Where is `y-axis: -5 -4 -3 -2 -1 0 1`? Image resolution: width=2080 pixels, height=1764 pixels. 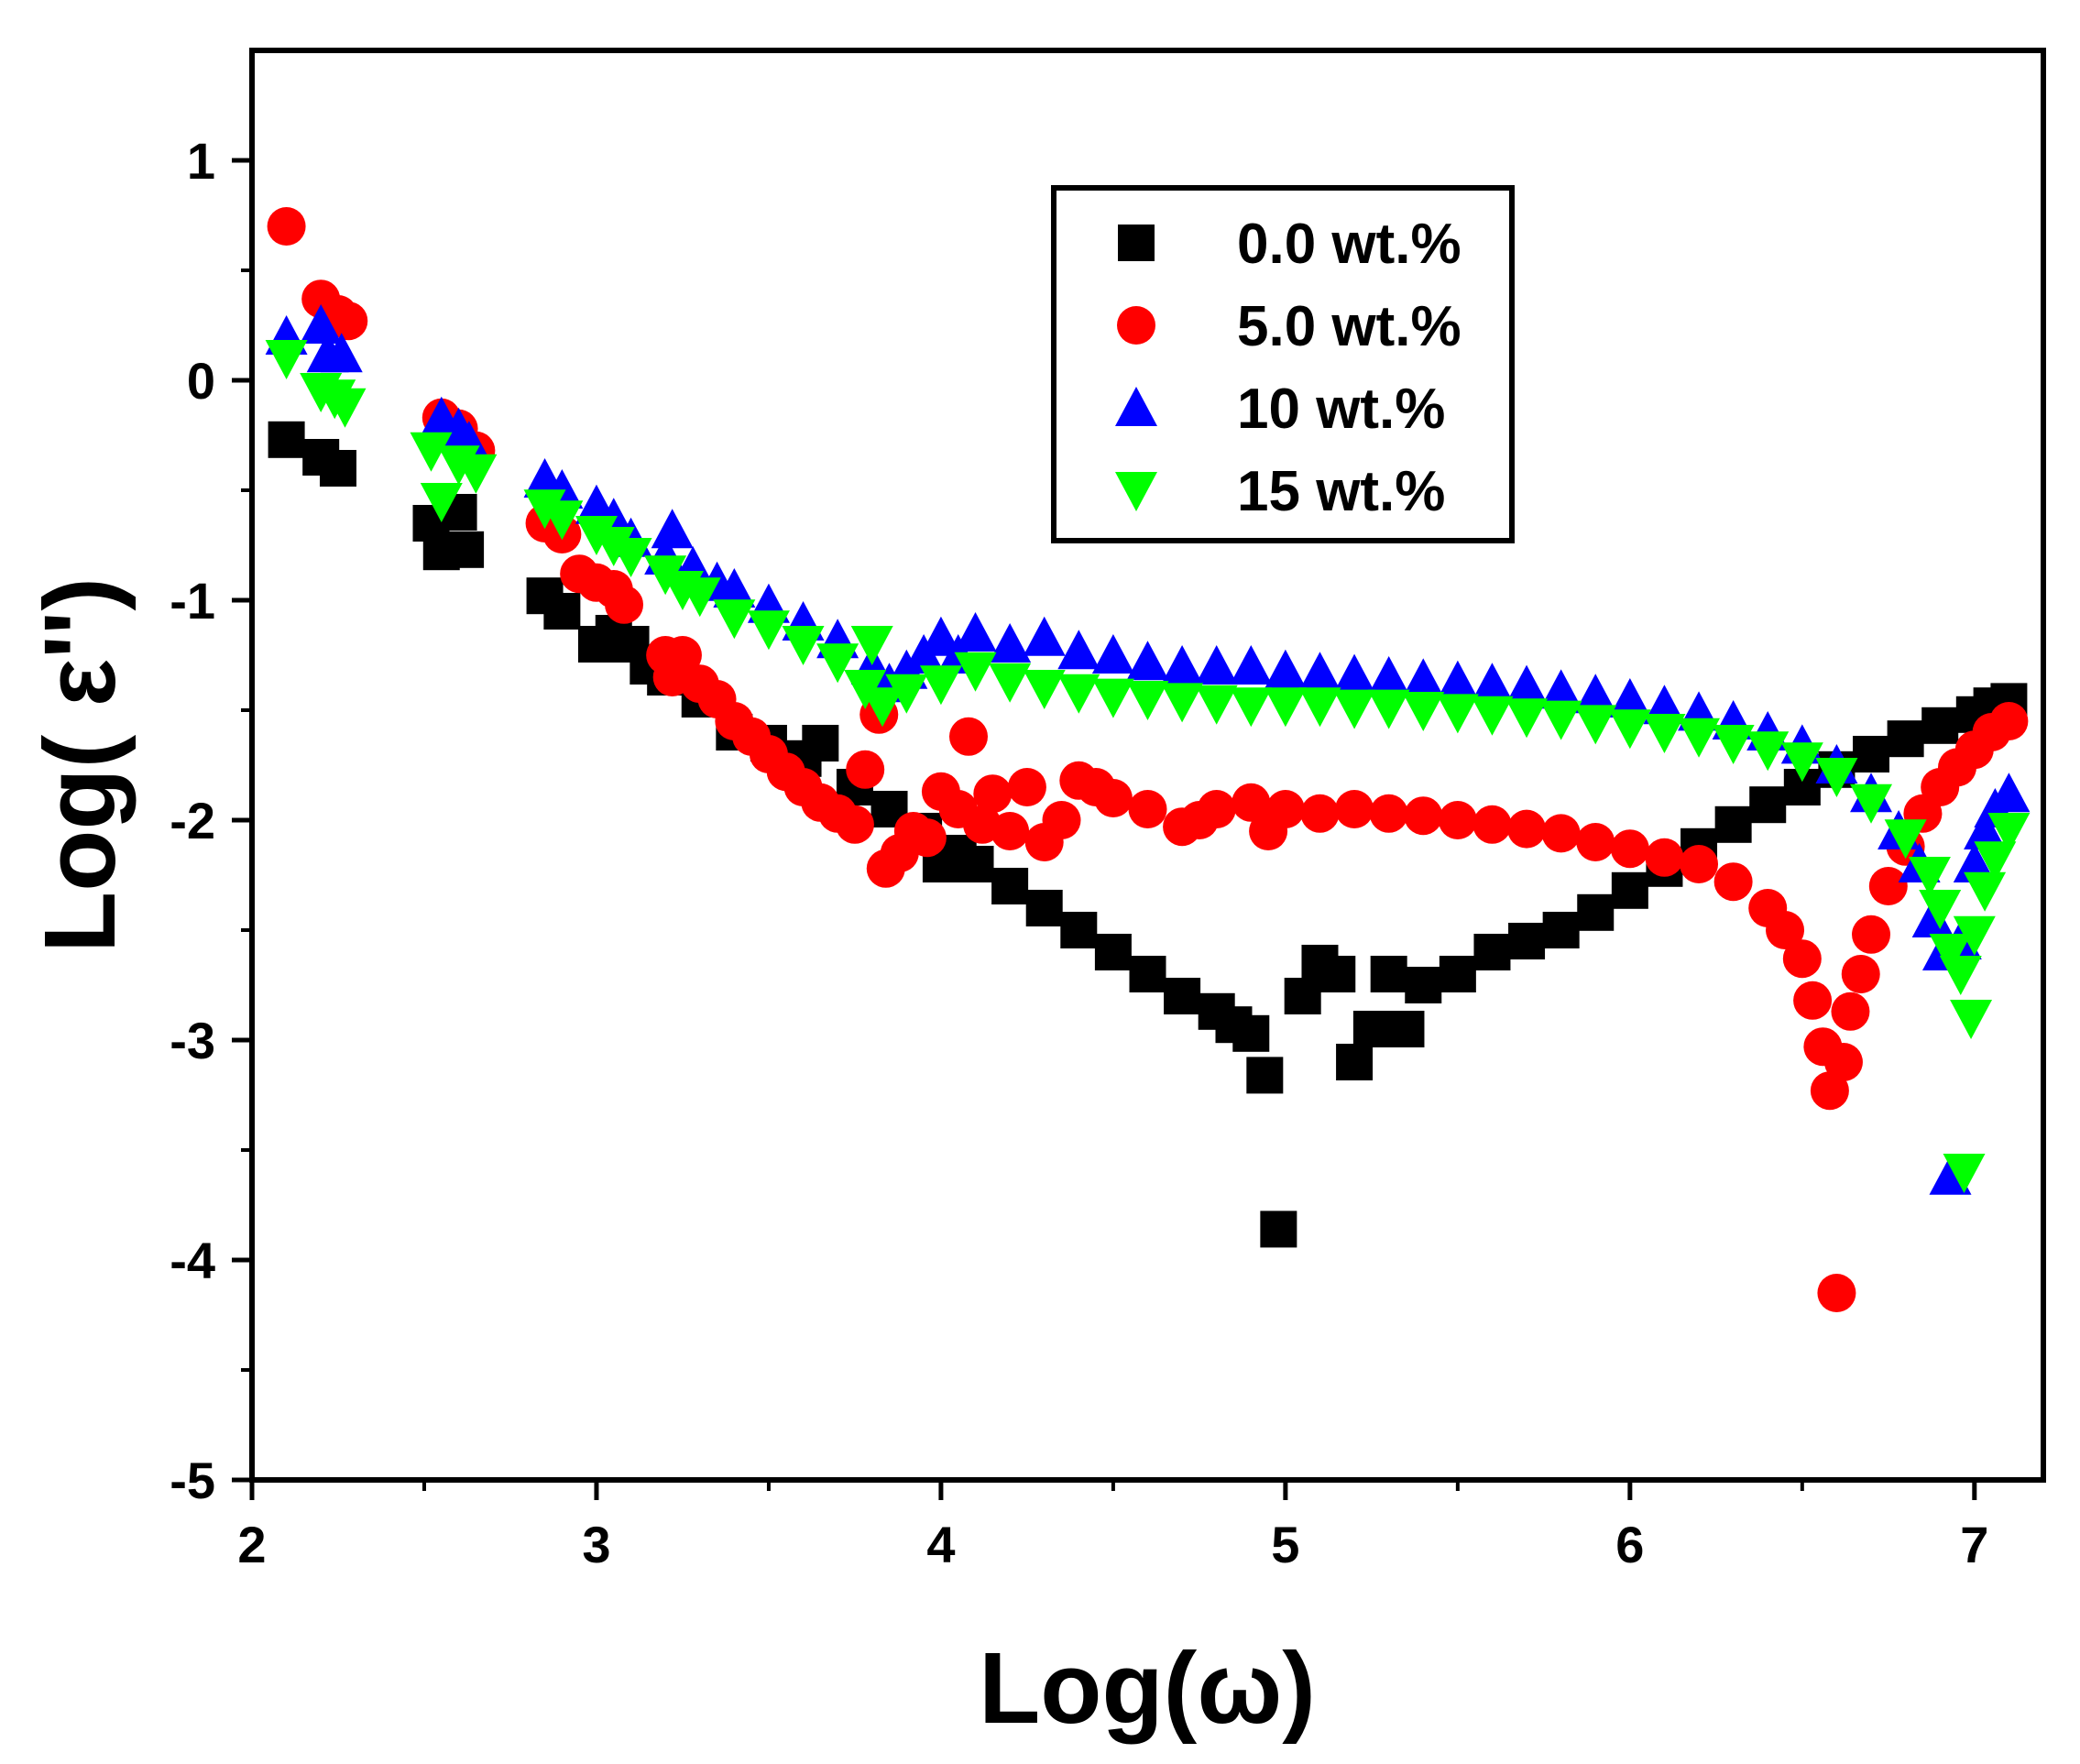
y-axis: -5 -4 -3 -2 -1 0 1 is located at coordinates (211, 820).